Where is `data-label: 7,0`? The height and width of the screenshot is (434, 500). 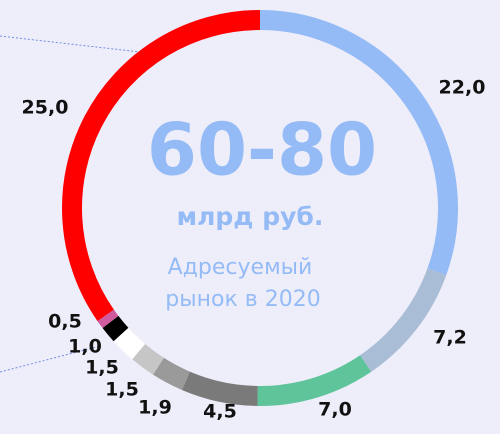
data-label: 7,0 is located at coordinates (335, 410).